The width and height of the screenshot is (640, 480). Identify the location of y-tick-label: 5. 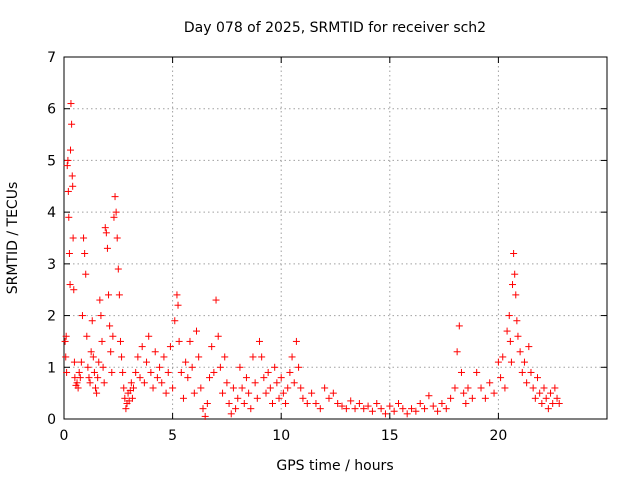
(51, 161).